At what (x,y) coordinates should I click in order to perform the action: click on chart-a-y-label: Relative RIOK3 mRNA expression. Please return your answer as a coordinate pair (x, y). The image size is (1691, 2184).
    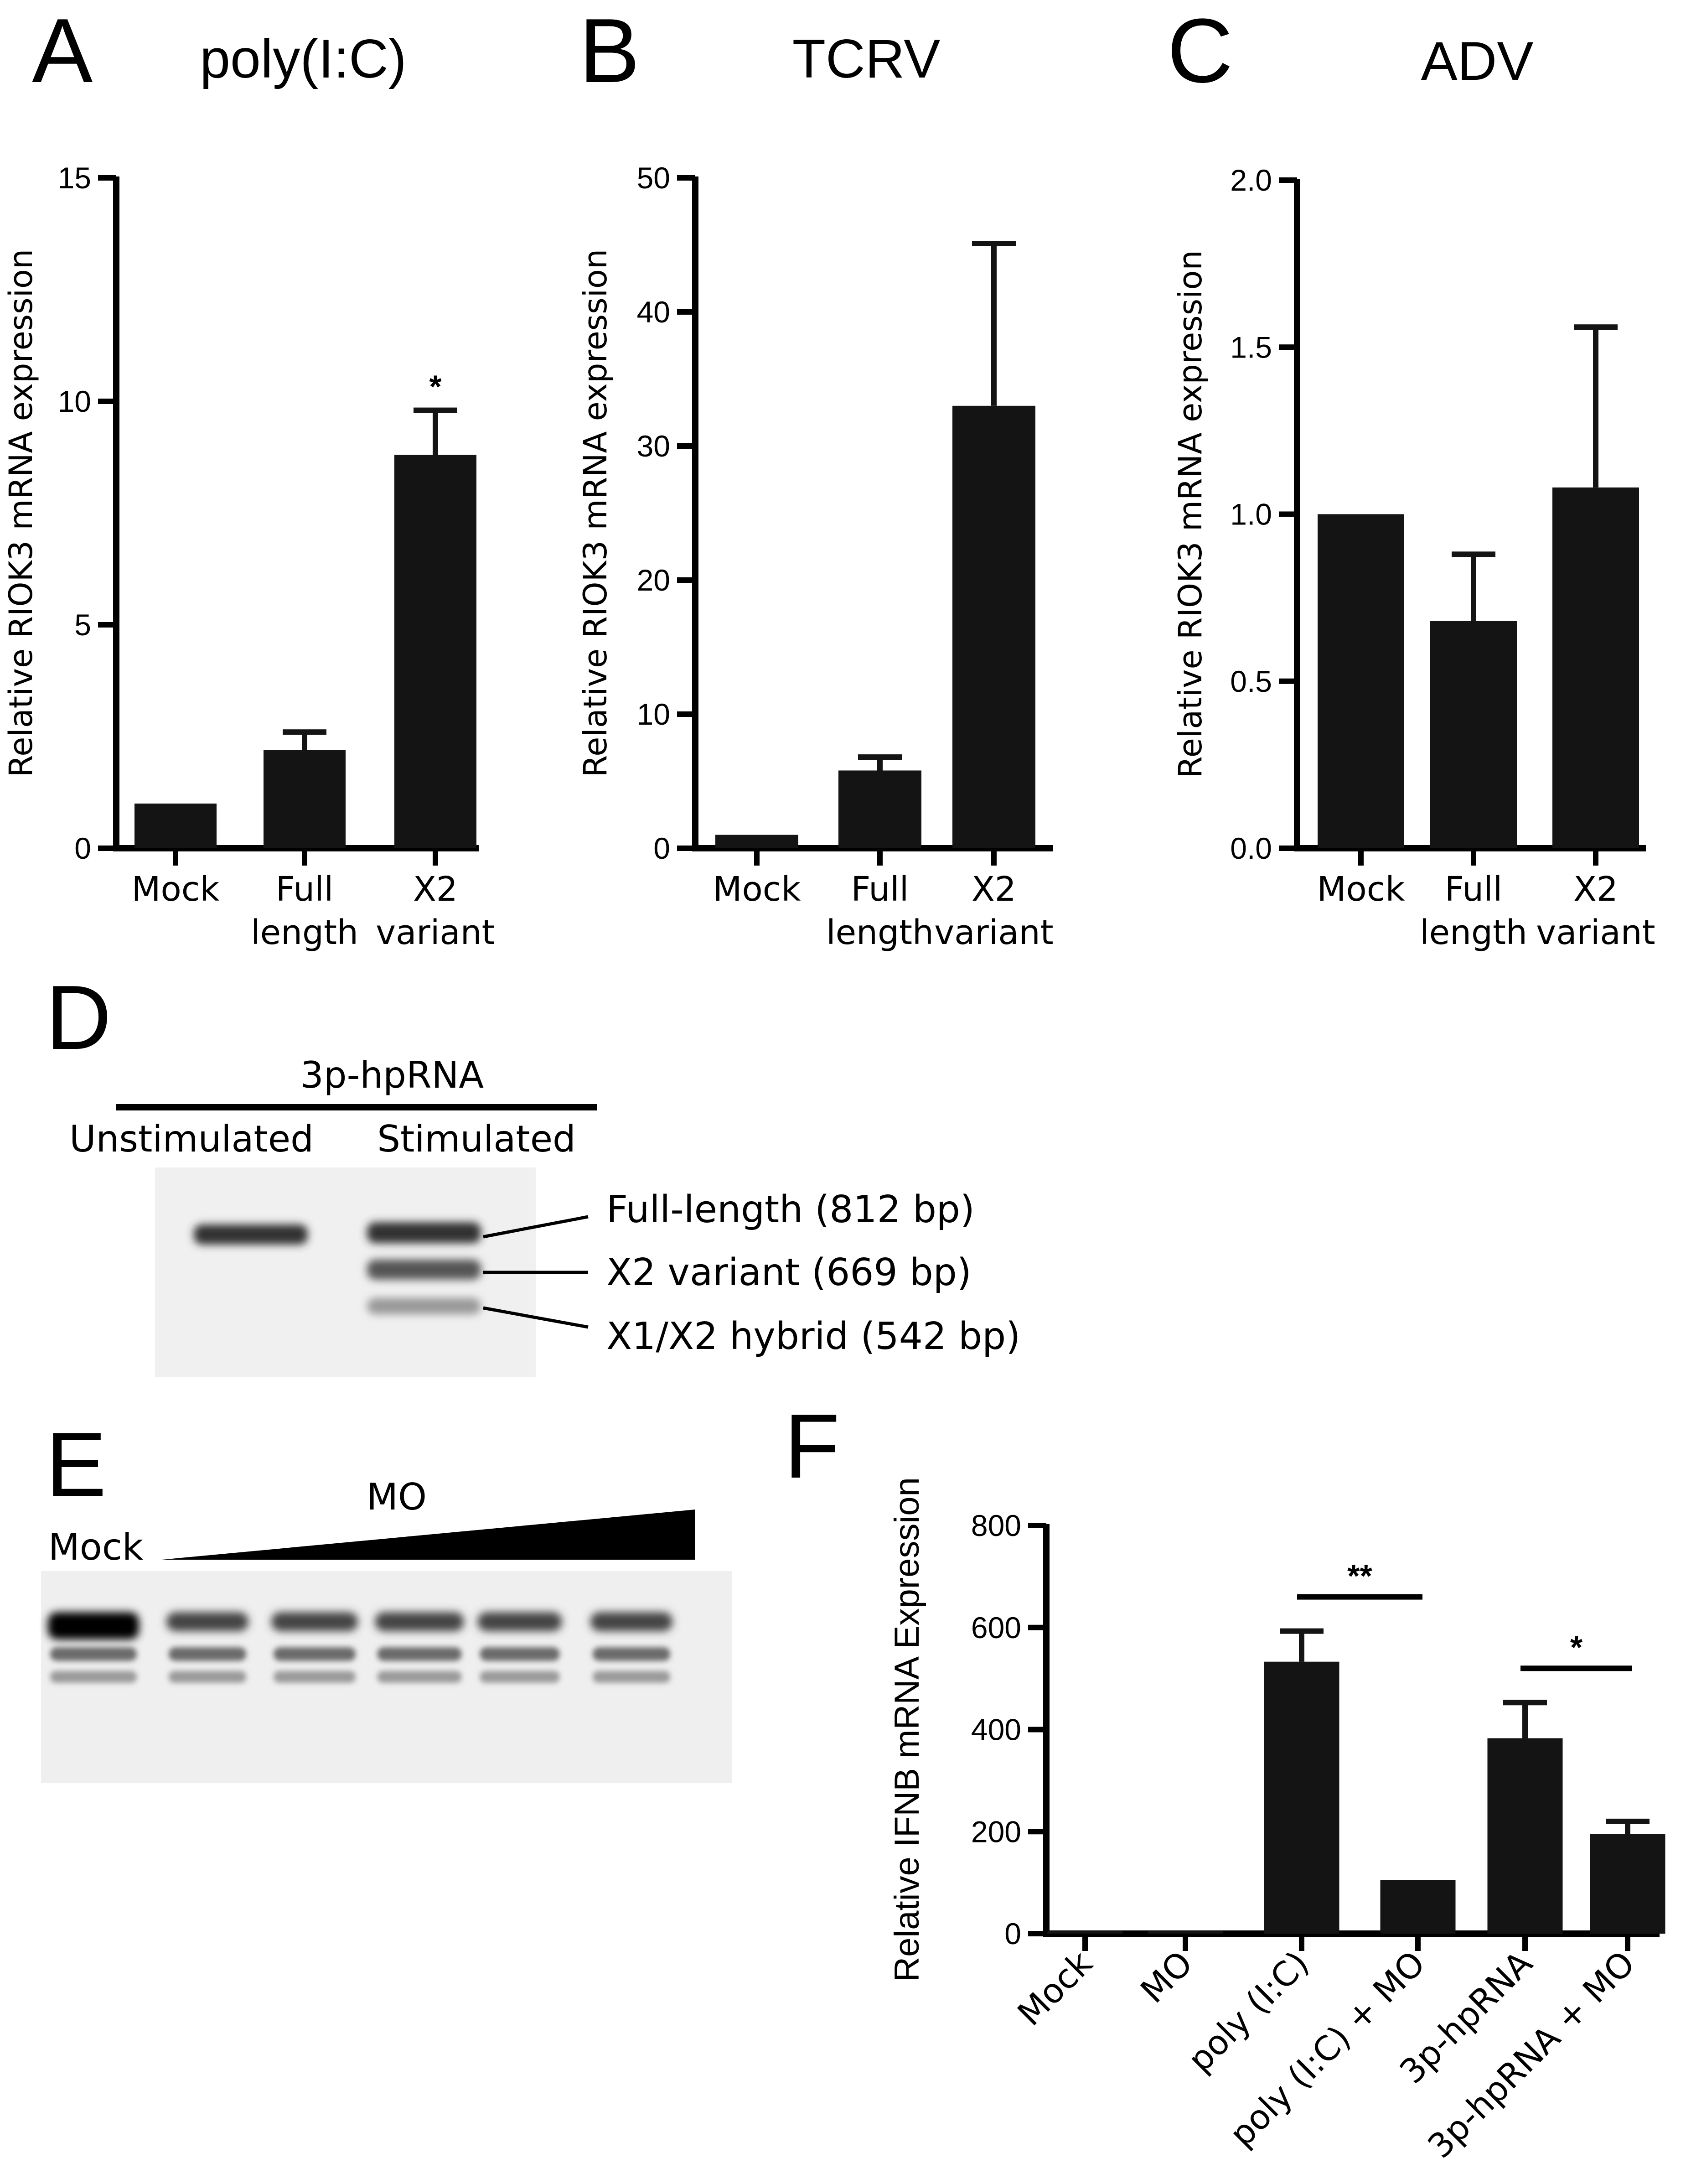
    Looking at the image, I should click on (21, 514).